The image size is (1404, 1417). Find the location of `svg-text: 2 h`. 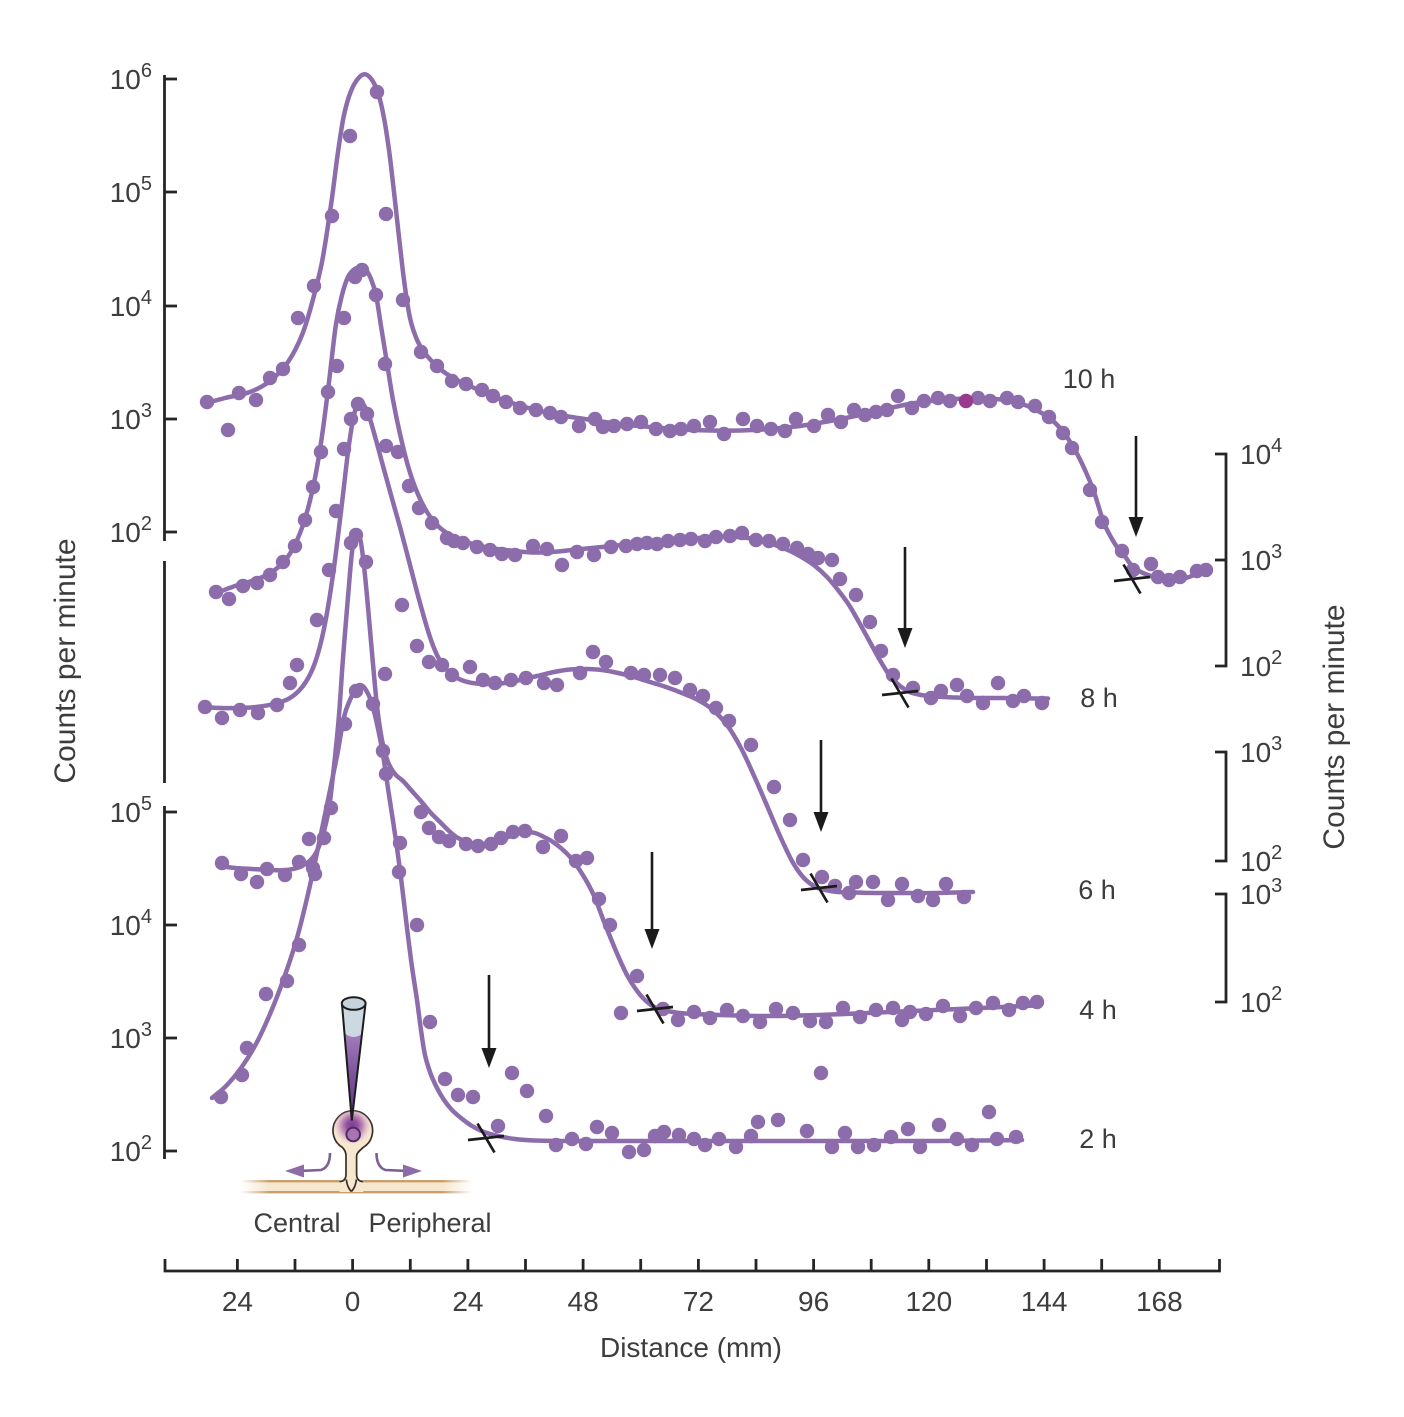

svg-text: 2 h is located at coordinates (1098, 1139).